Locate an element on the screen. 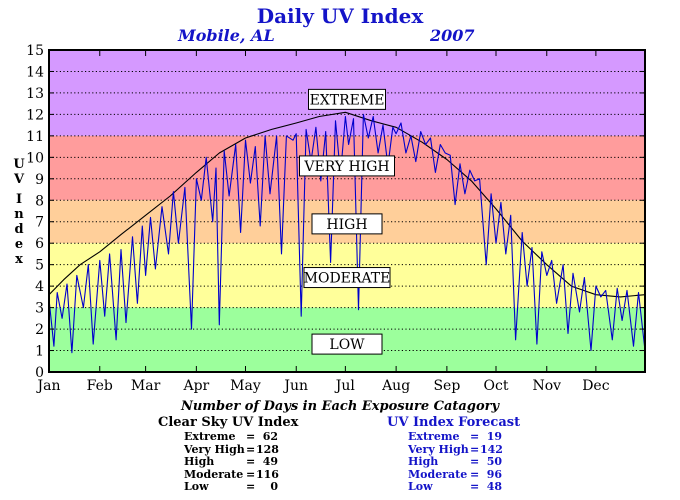 The height and width of the screenshot is (500, 680). y-tick-label-9: 9 is located at coordinates (39, 180).